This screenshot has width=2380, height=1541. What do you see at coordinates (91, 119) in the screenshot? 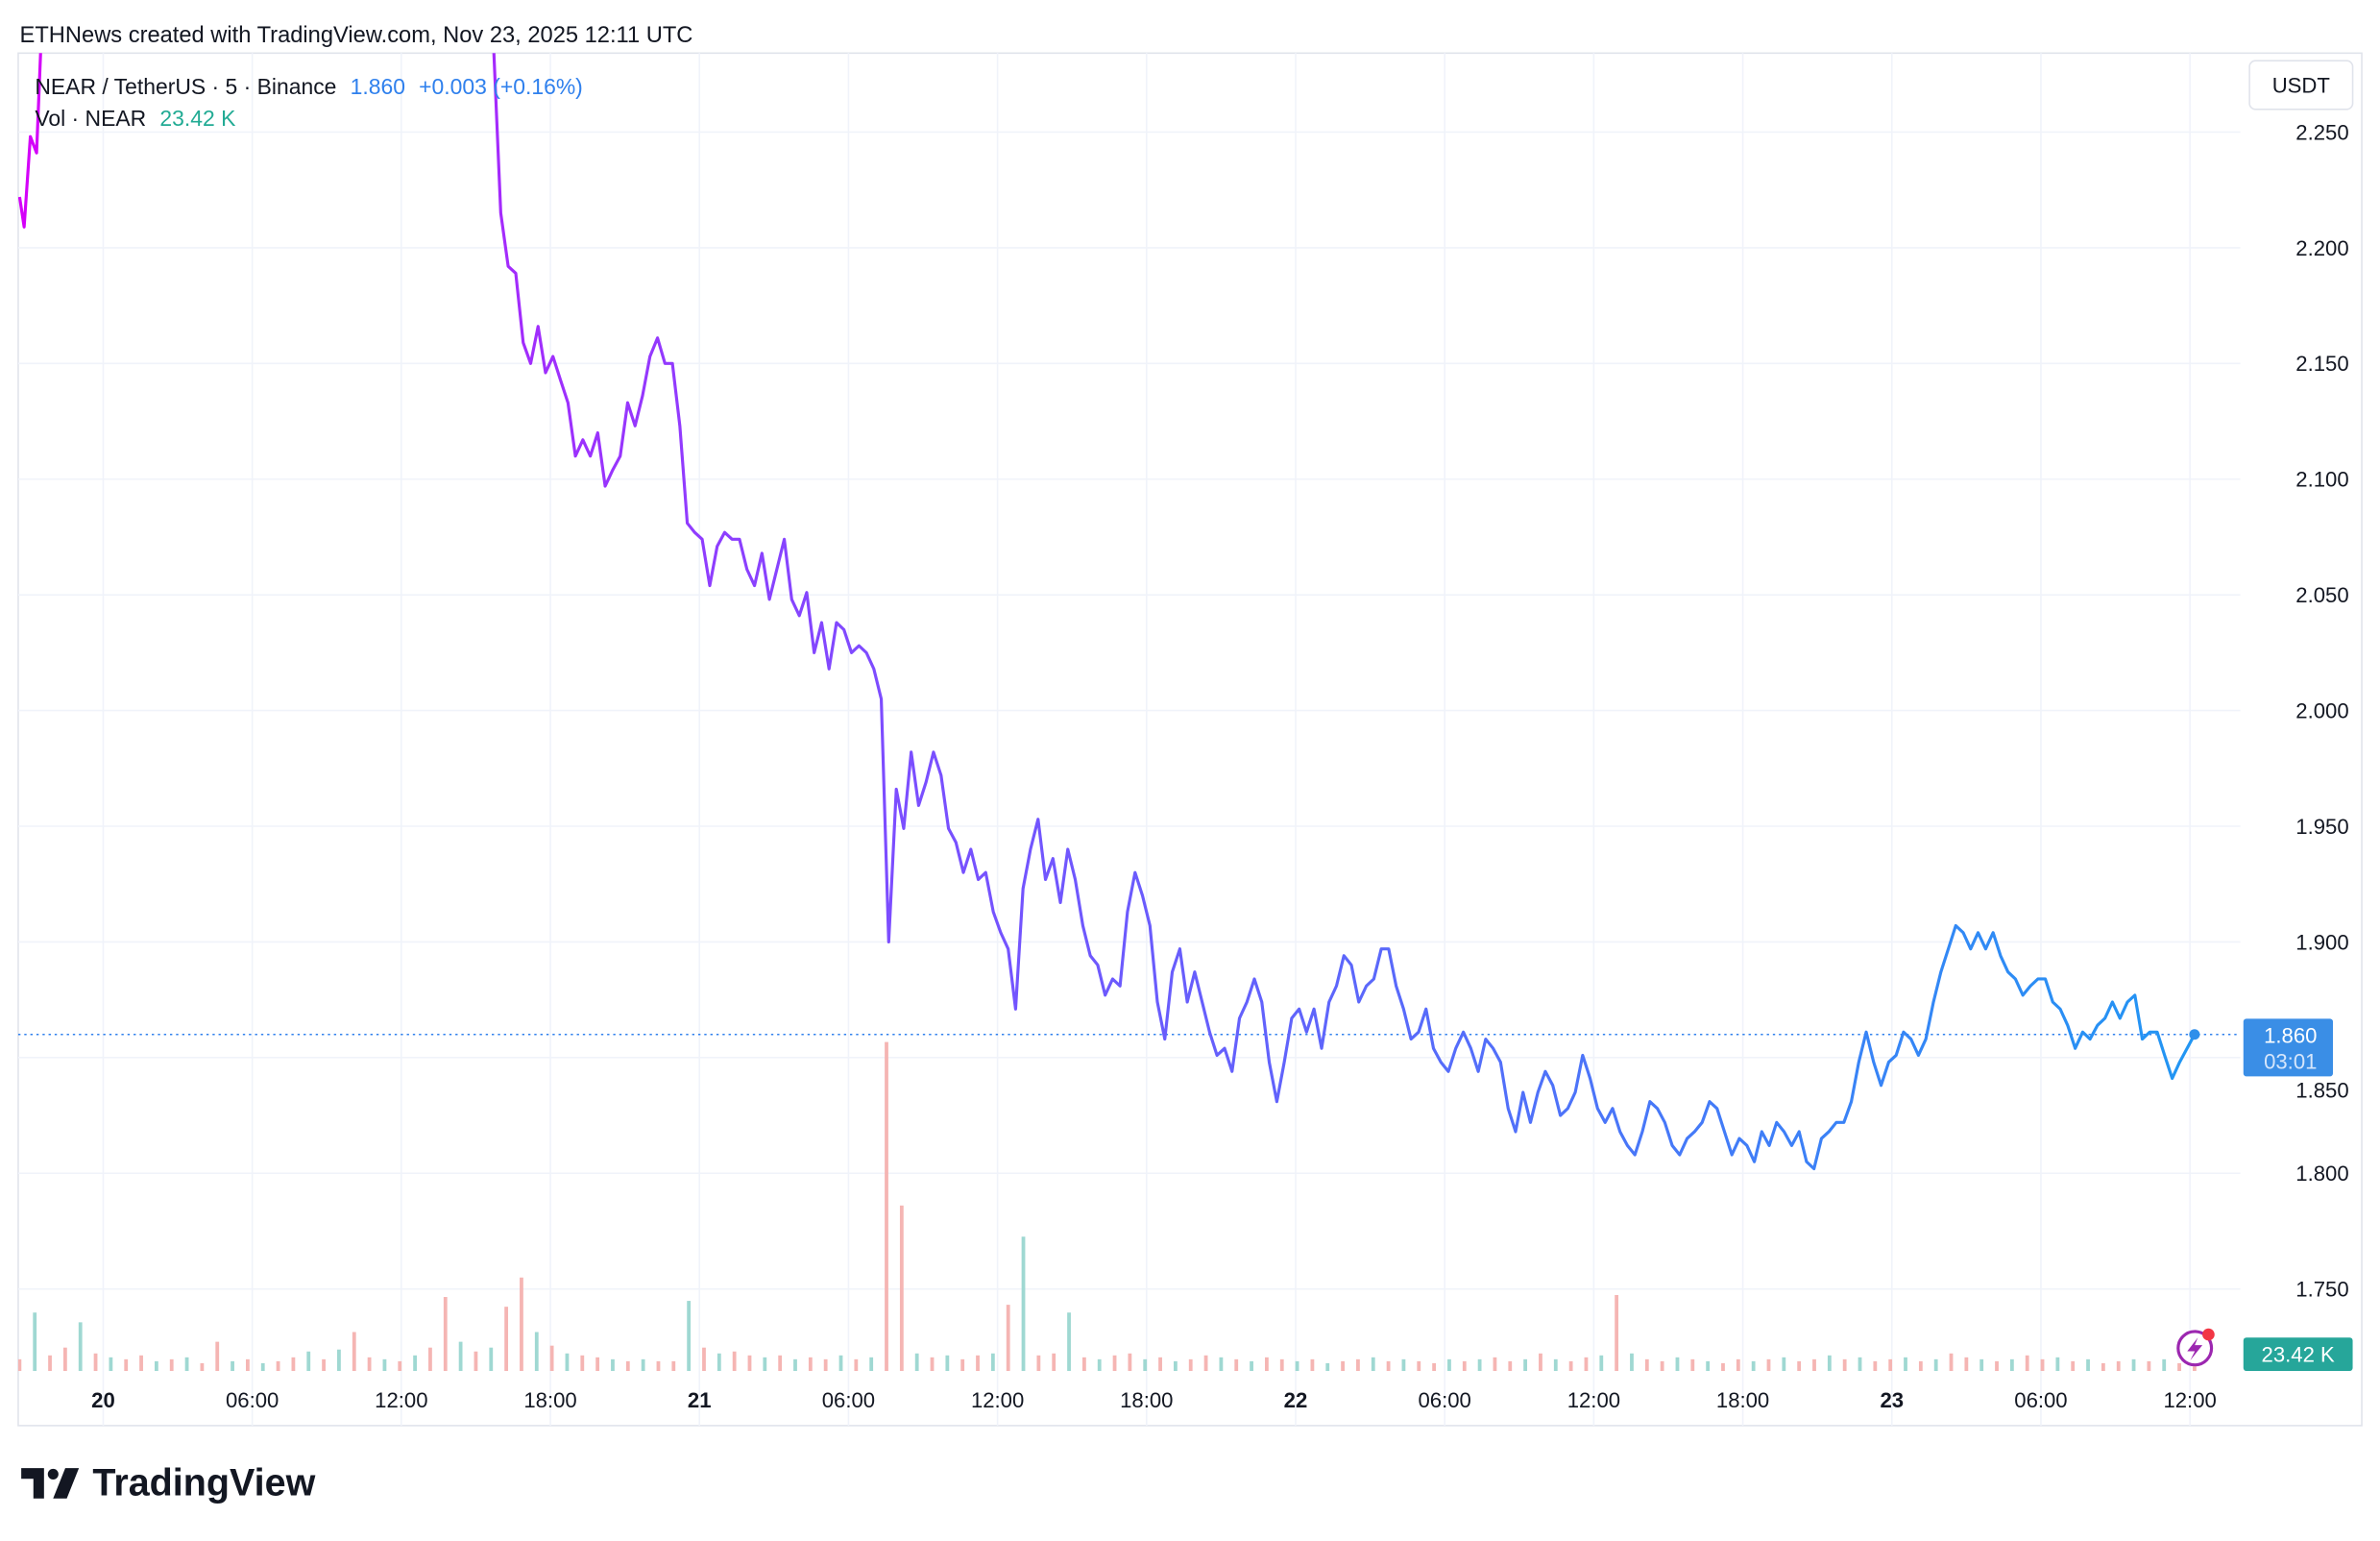
I see `legend-volume-label: Vol · NEAR` at bounding box center [91, 119].